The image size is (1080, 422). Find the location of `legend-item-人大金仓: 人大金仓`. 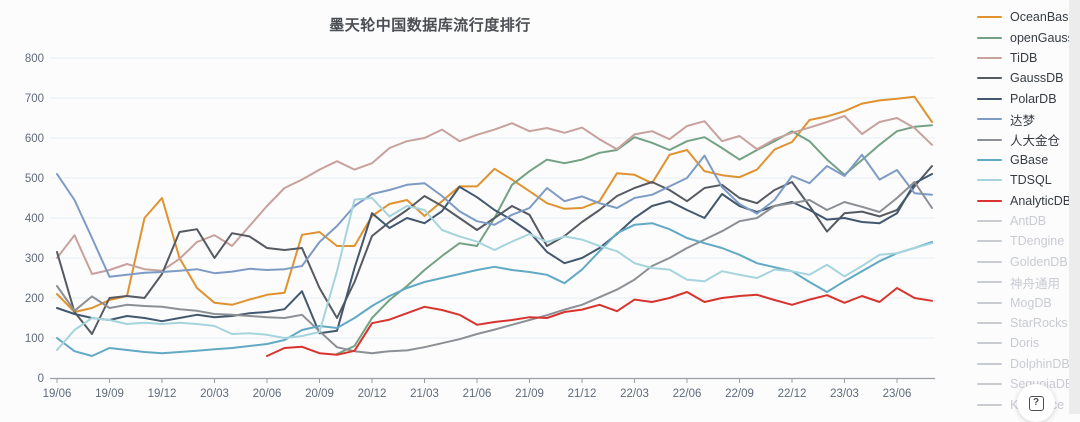

legend-item-人大金仓: 人大金仓 is located at coordinates (1027, 139).